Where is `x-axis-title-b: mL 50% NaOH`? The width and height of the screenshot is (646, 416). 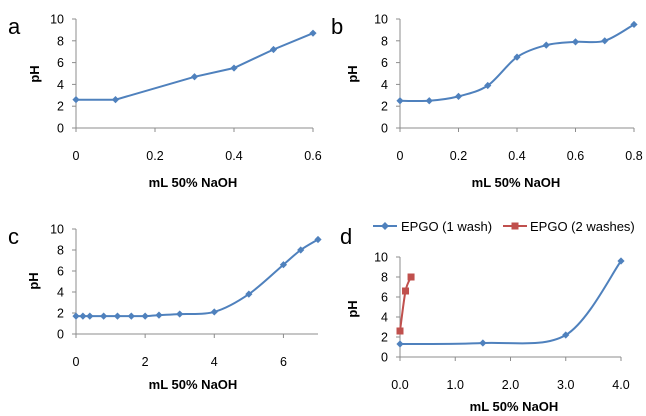
x-axis-title-b: mL 50% NaOH is located at coordinates (516, 182).